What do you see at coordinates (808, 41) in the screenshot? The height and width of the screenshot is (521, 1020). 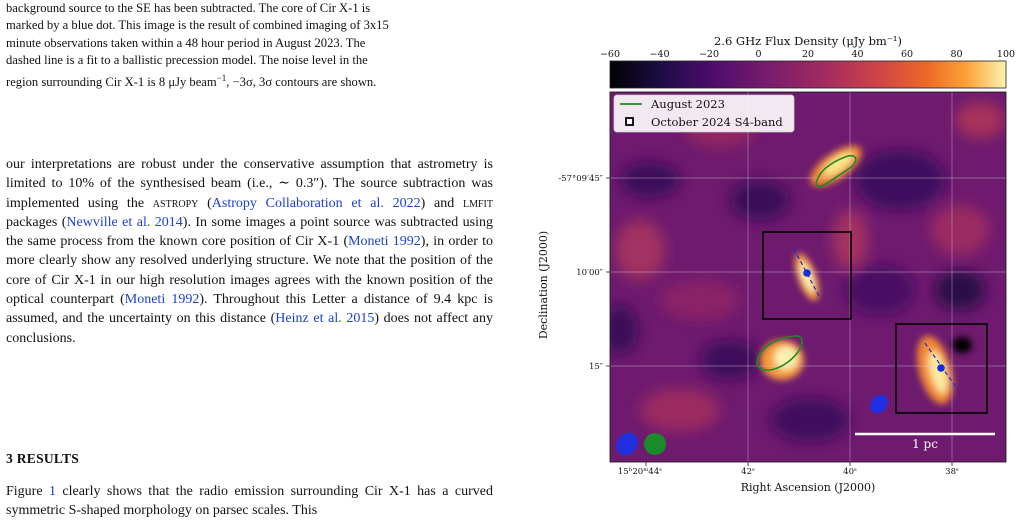 I see `colorbar-label: 2.6 GHz Flux Density (μJy bm⁻¹)` at bounding box center [808, 41].